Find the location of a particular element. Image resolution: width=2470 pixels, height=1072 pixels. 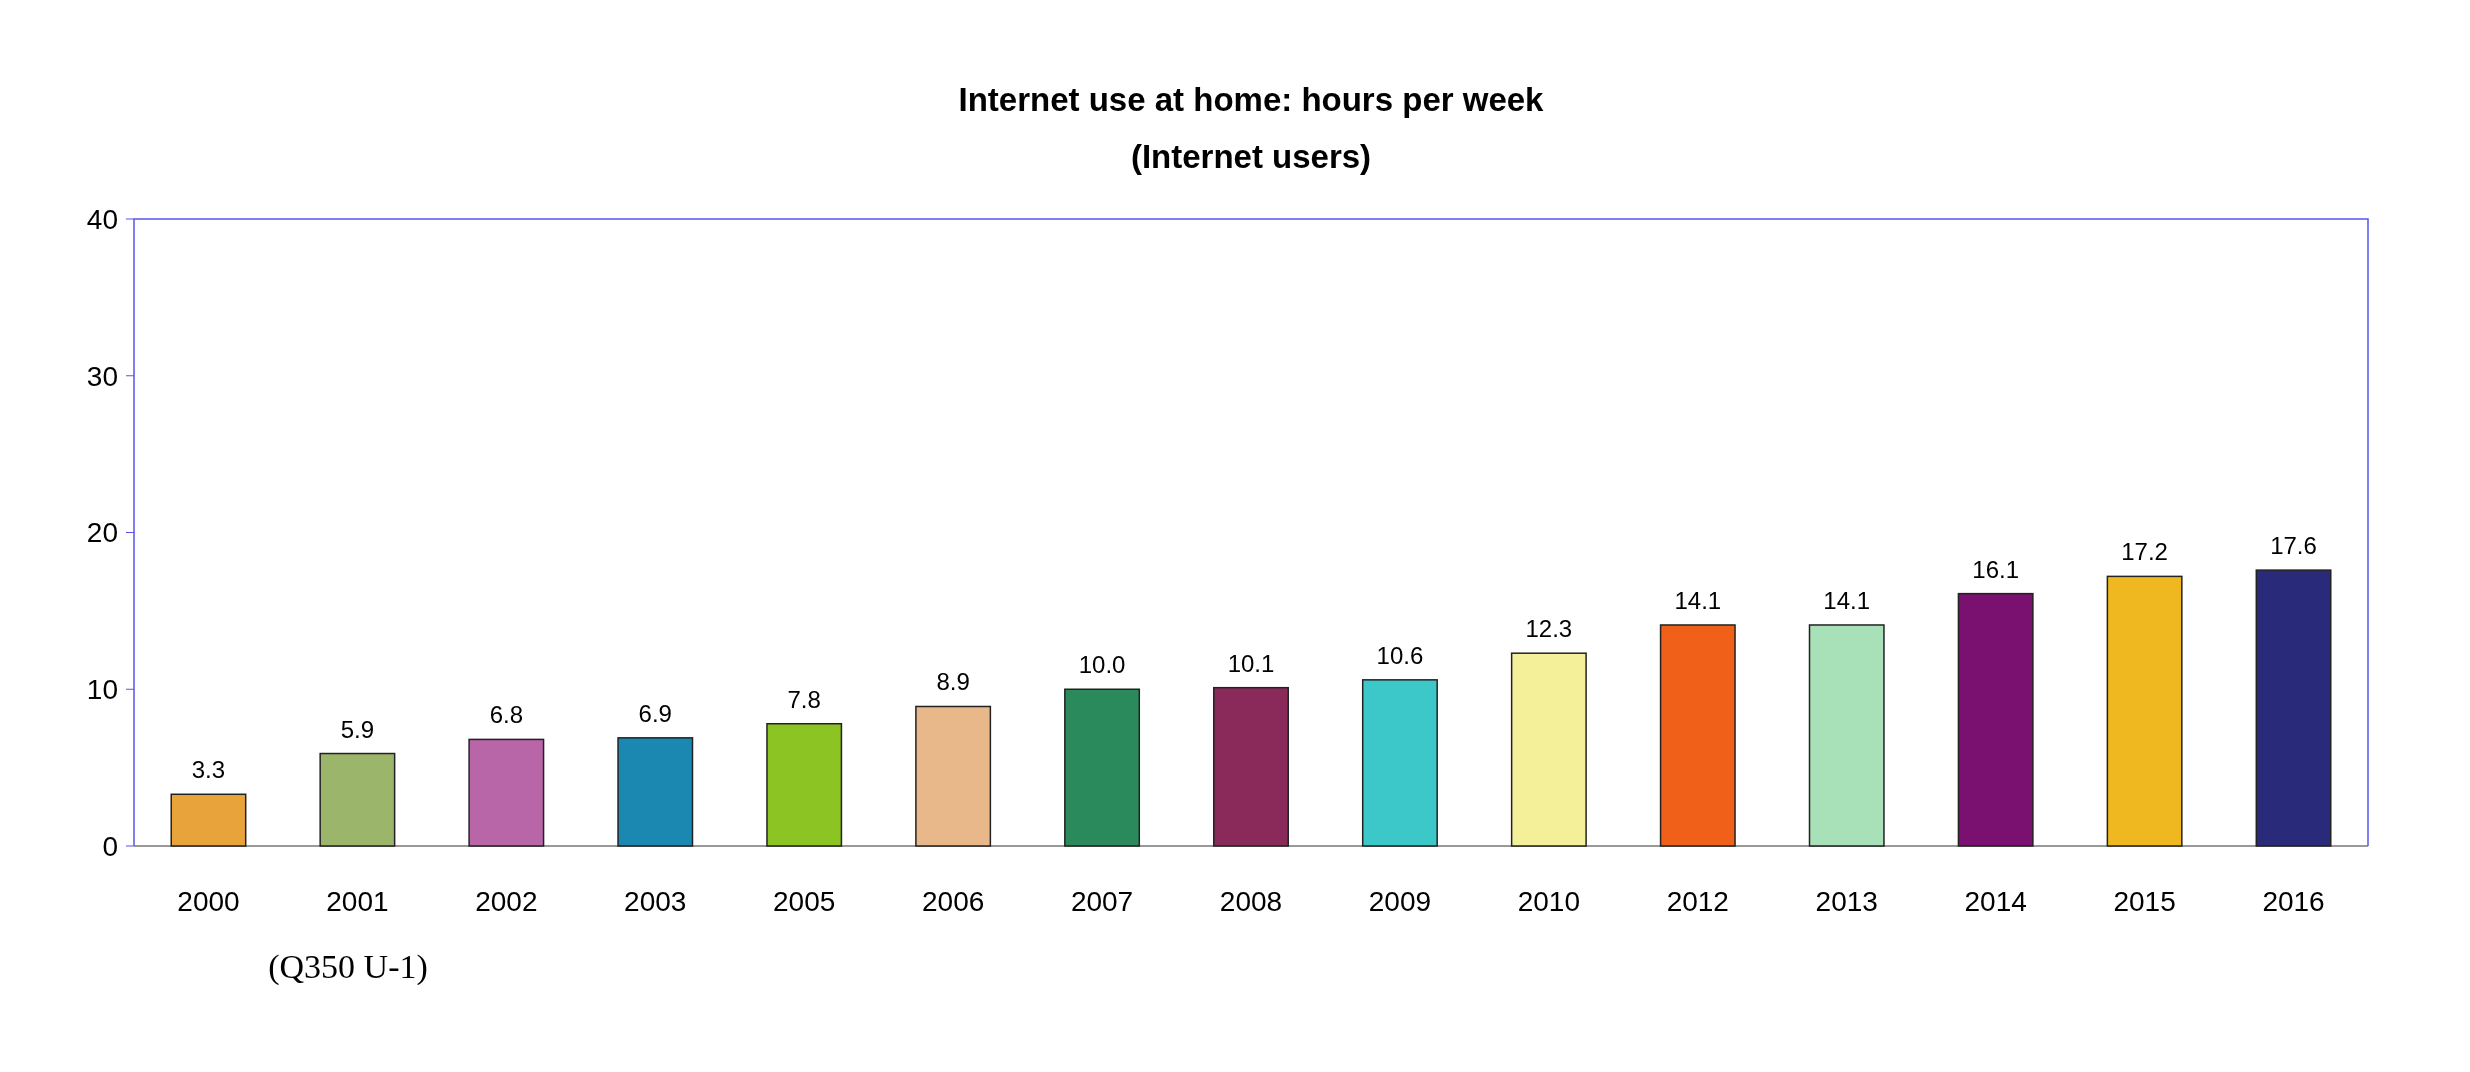

data-label: 10.1 is located at coordinates (1251, 663).